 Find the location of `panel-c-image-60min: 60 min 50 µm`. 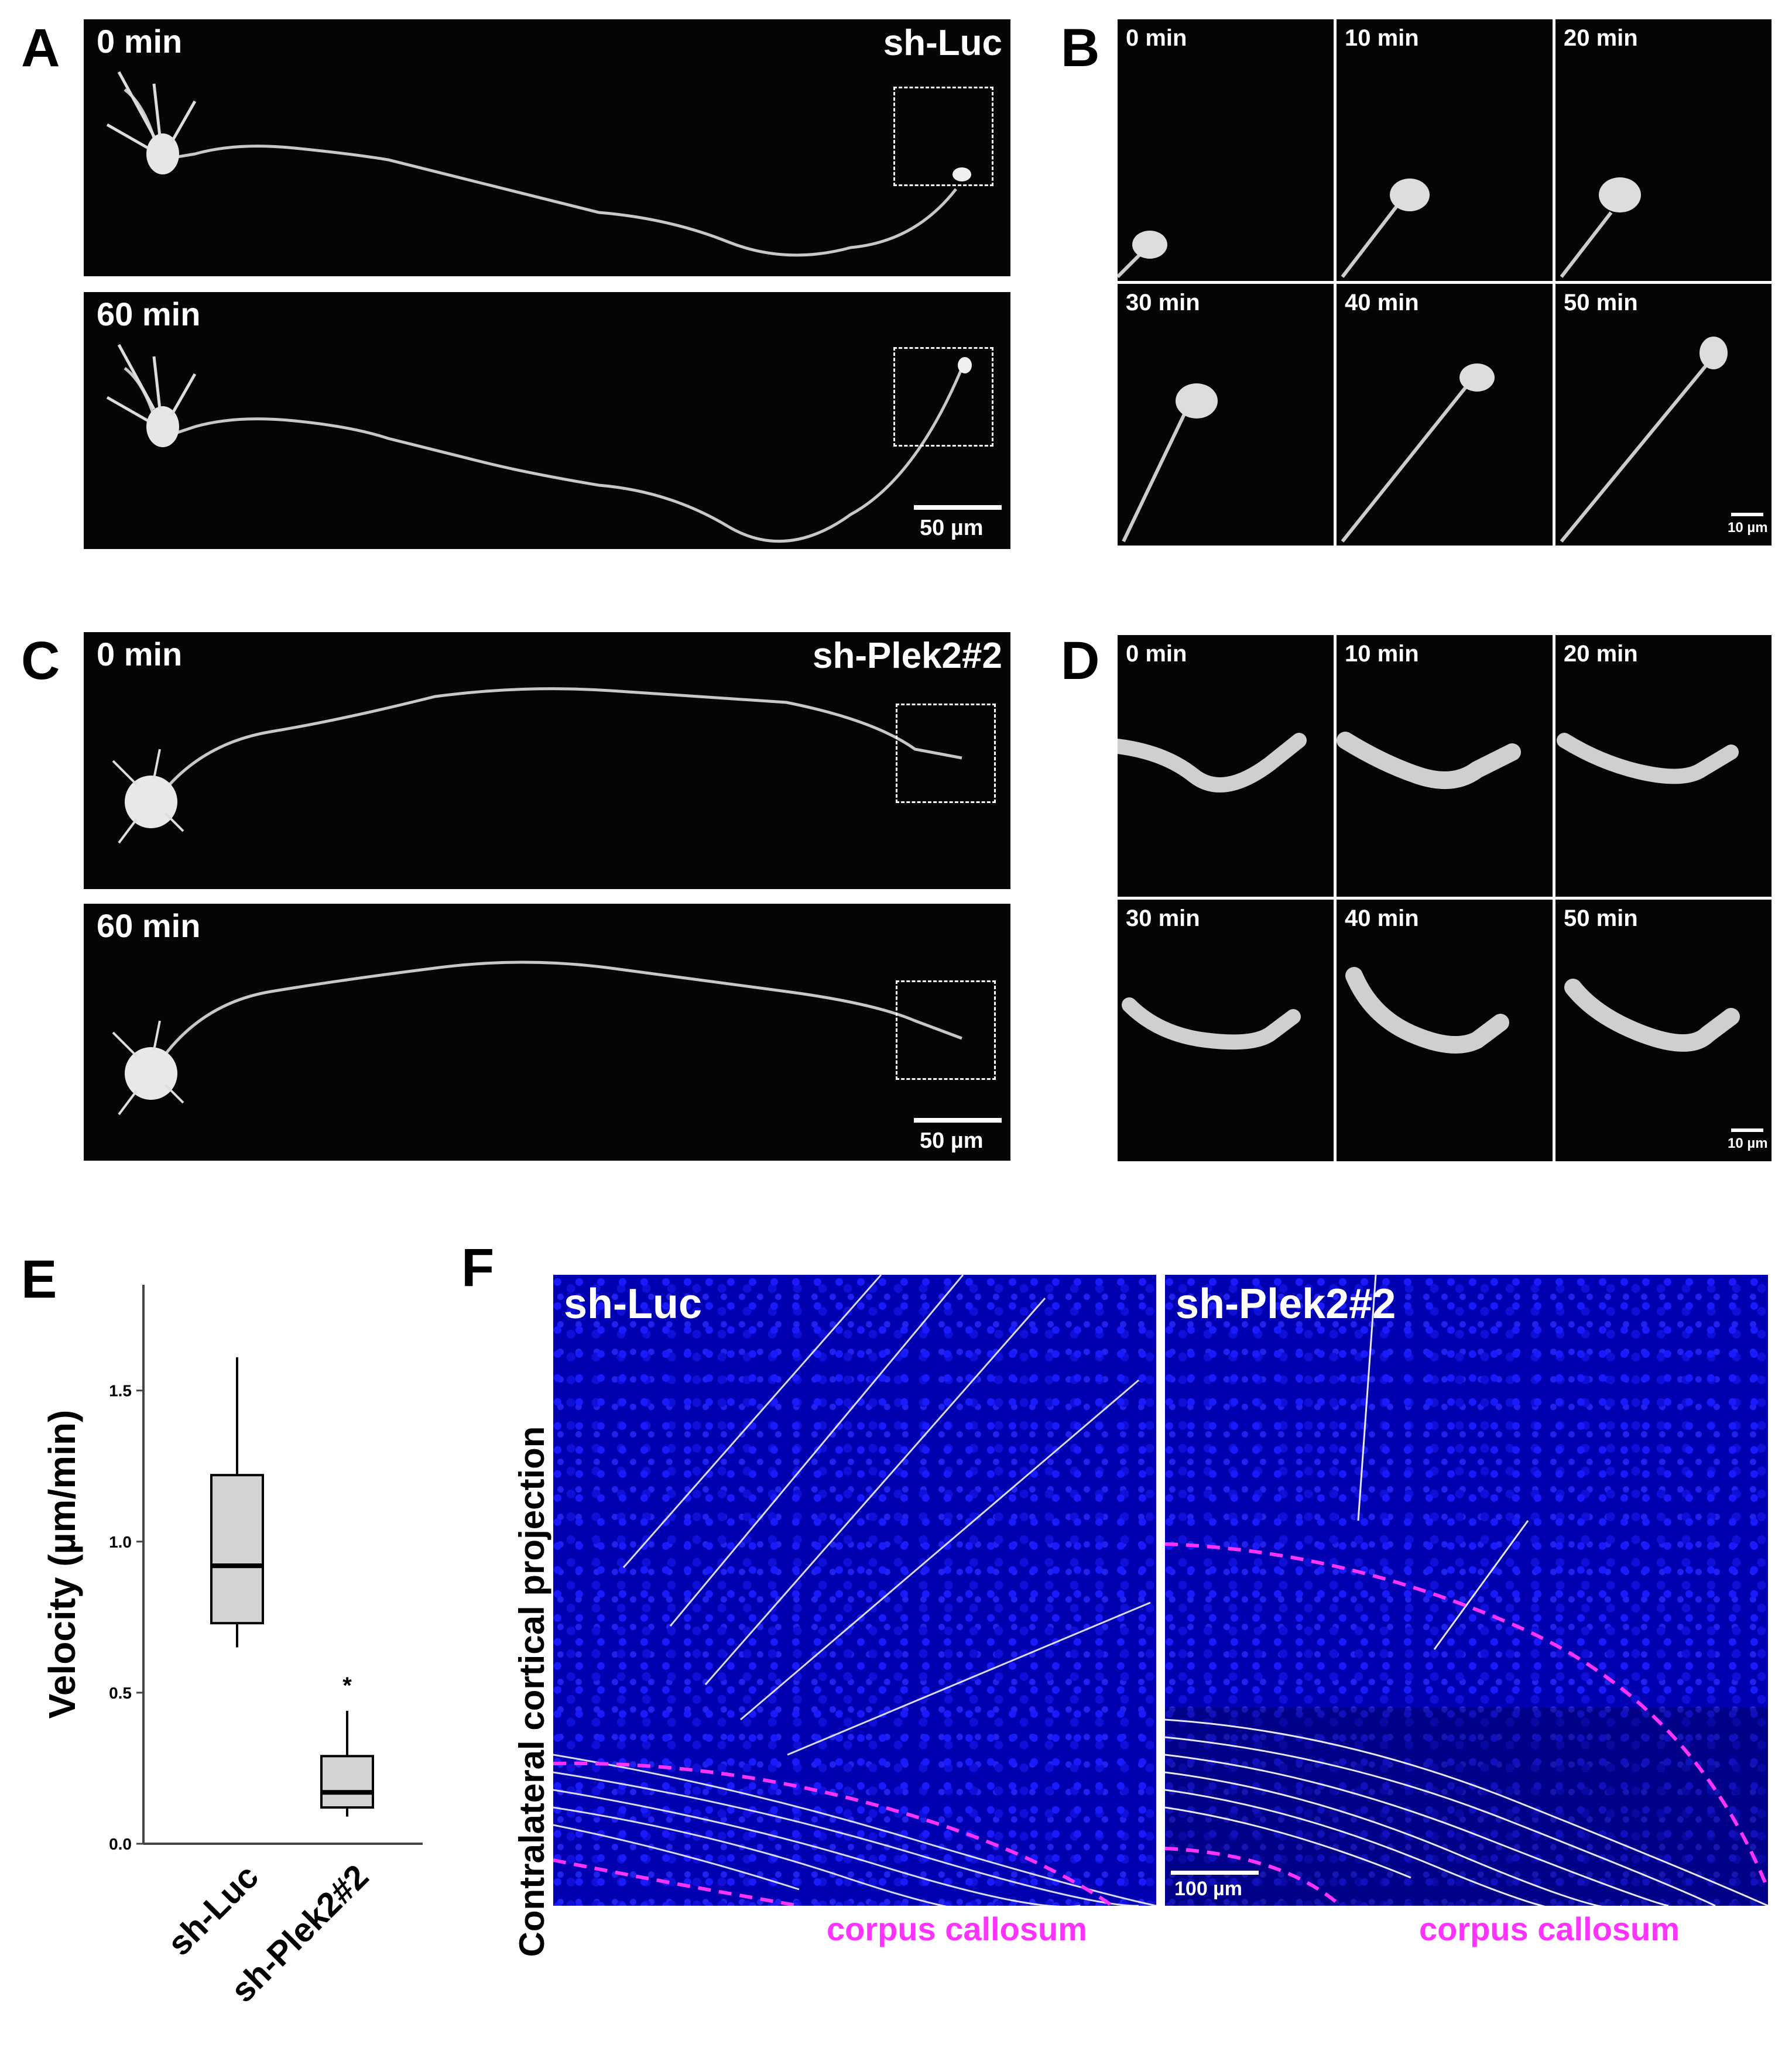

panel-c-image-60min: 60 min 50 µm is located at coordinates (547, 1032).